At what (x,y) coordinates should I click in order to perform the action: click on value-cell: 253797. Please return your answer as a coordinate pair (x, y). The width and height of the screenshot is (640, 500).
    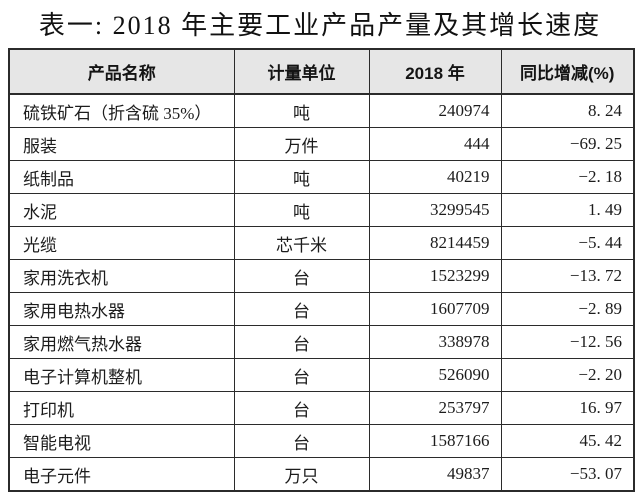
    Looking at the image, I should click on (435, 408).